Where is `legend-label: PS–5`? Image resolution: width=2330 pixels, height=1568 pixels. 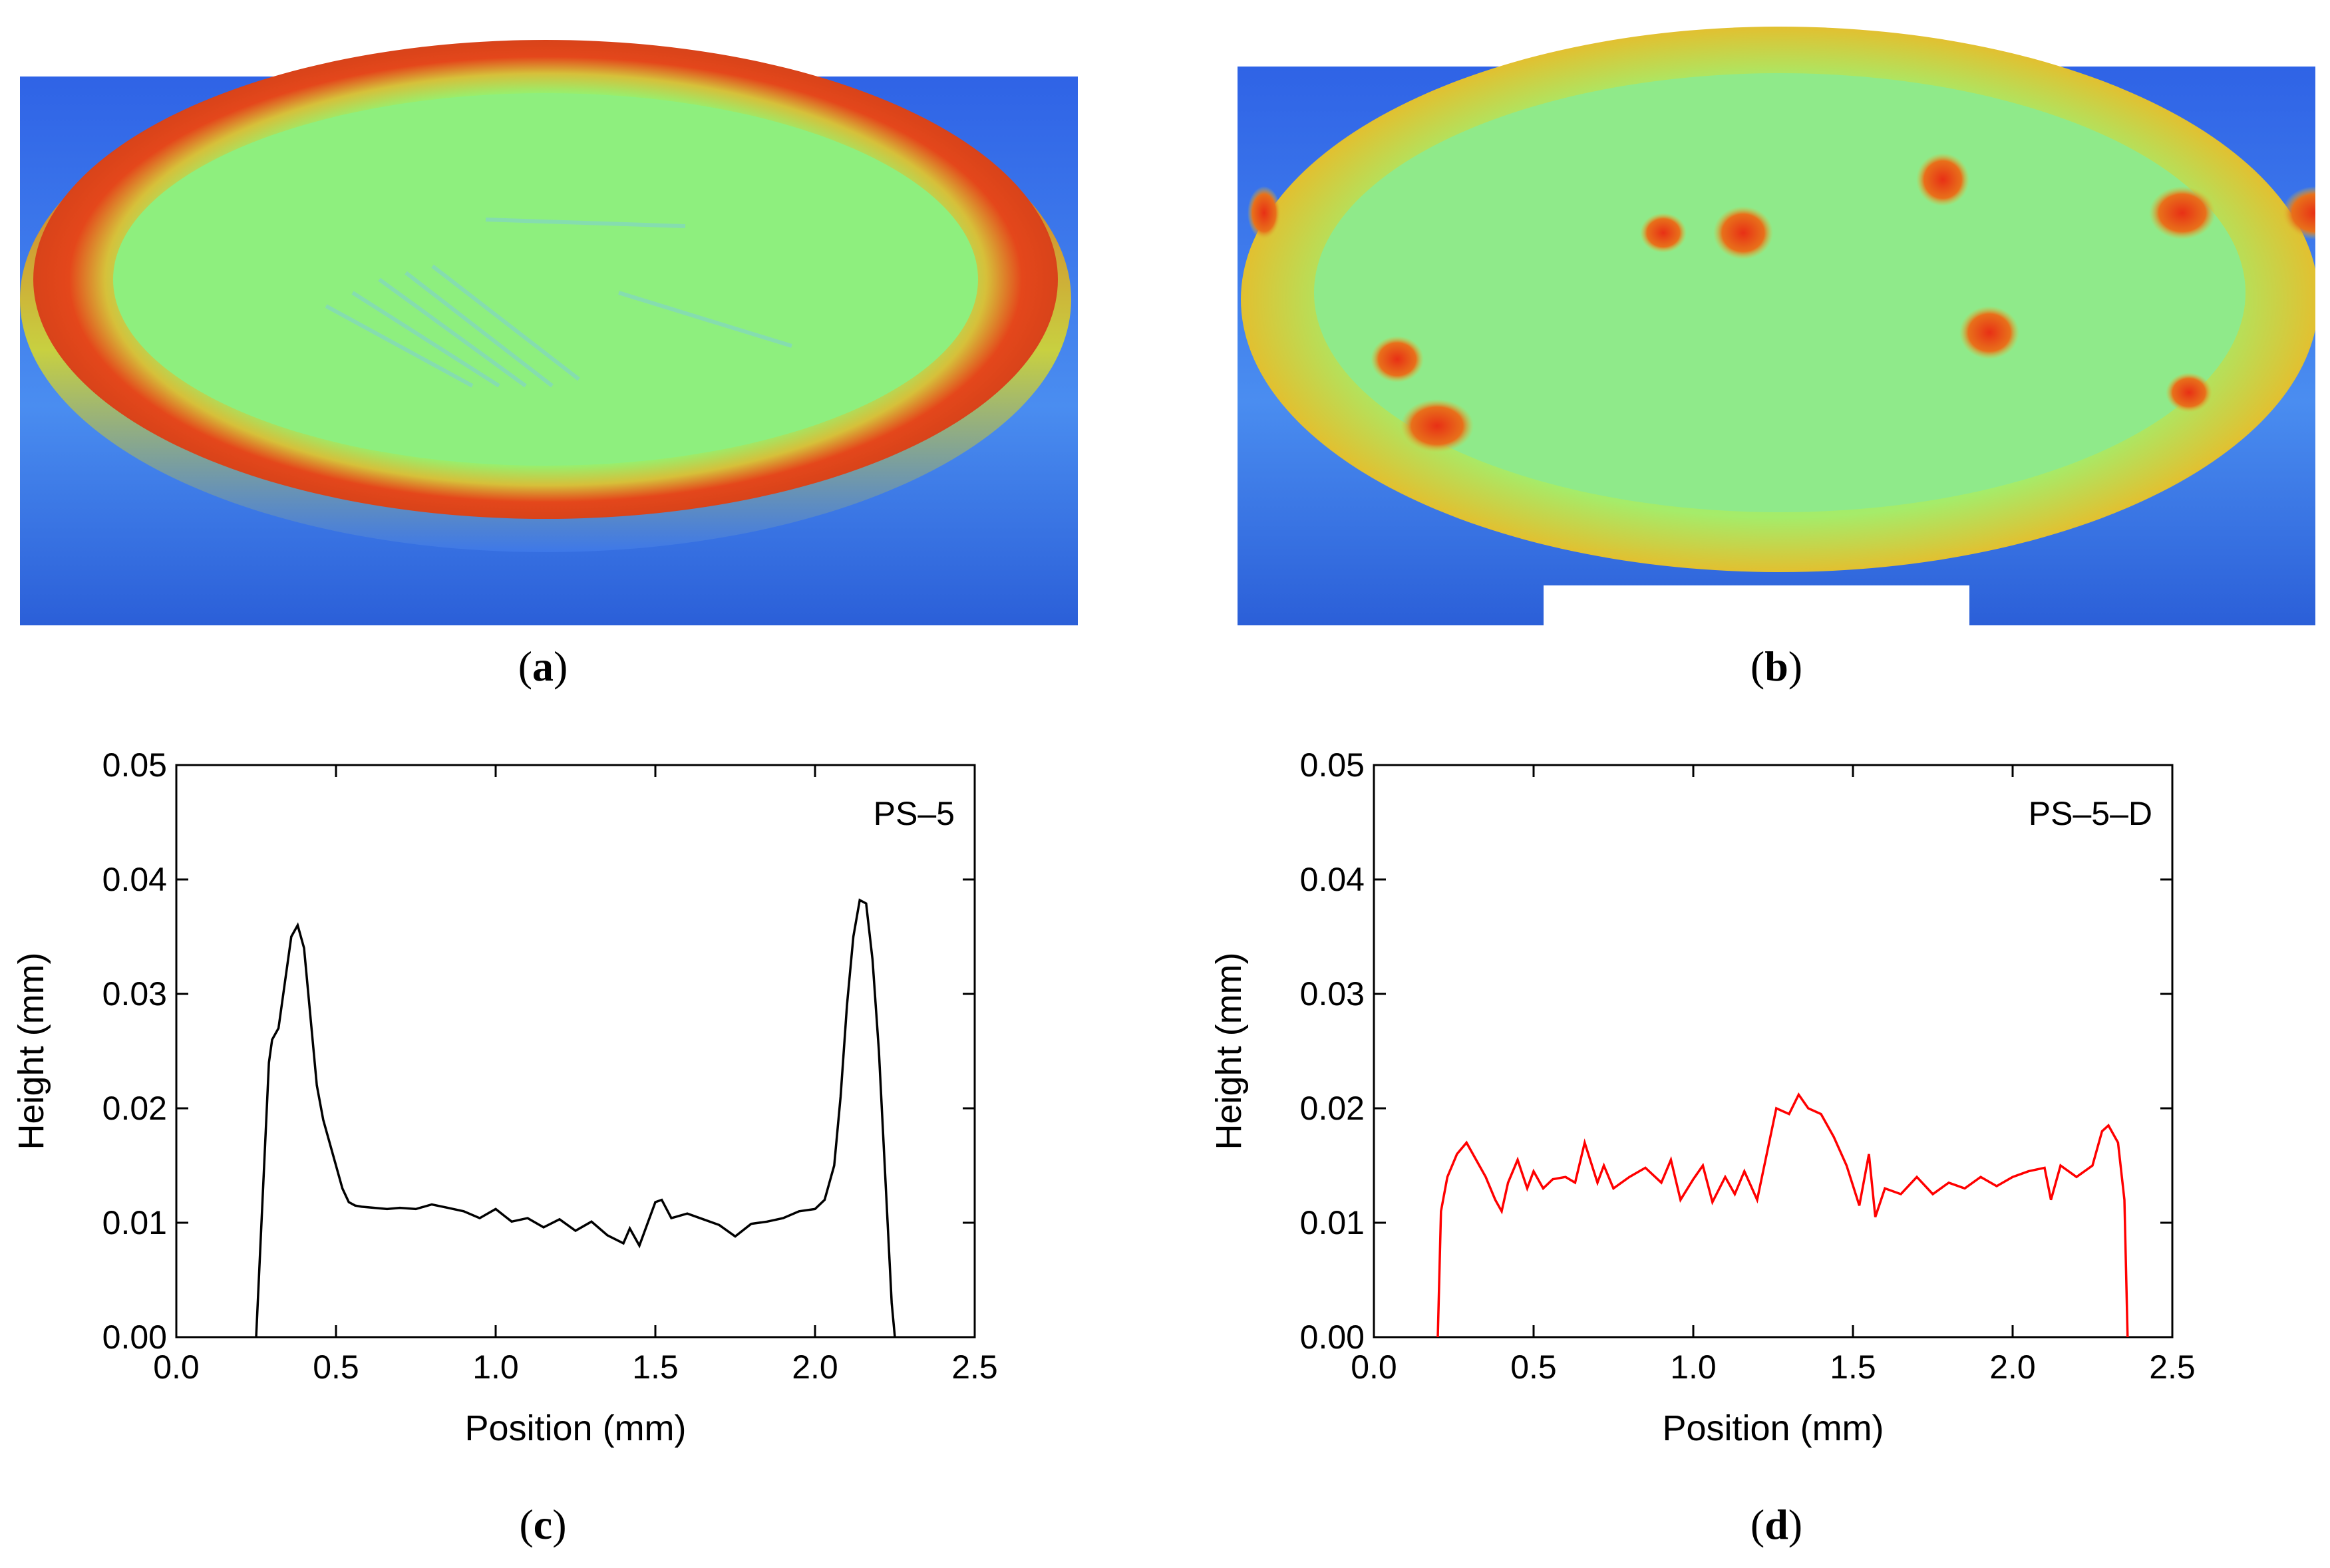
legend-label: PS–5 is located at coordinates (914, 813).